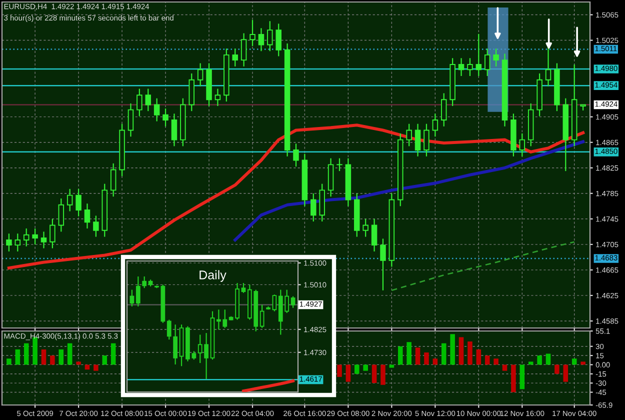 This screenshot has width=625, height=420. Describe the element at coordinates (213, 276) in the screenshot. I see `text: Daily` at that location.